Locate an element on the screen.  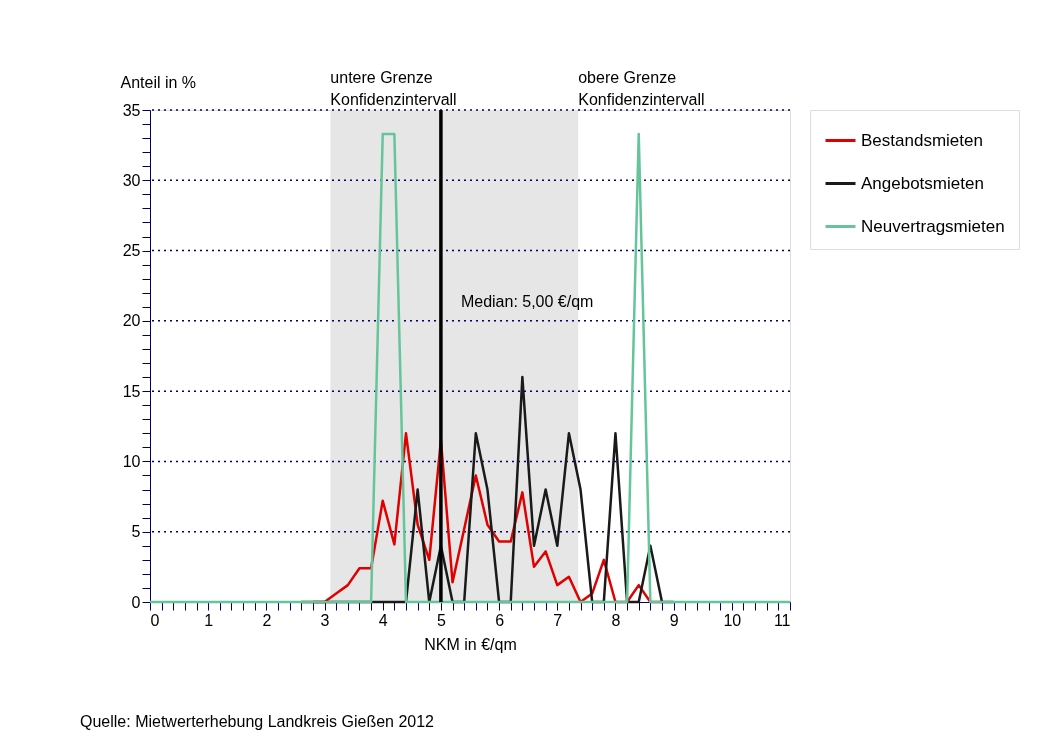
x-tick-label: 8 is located at coordinates (616, 620).